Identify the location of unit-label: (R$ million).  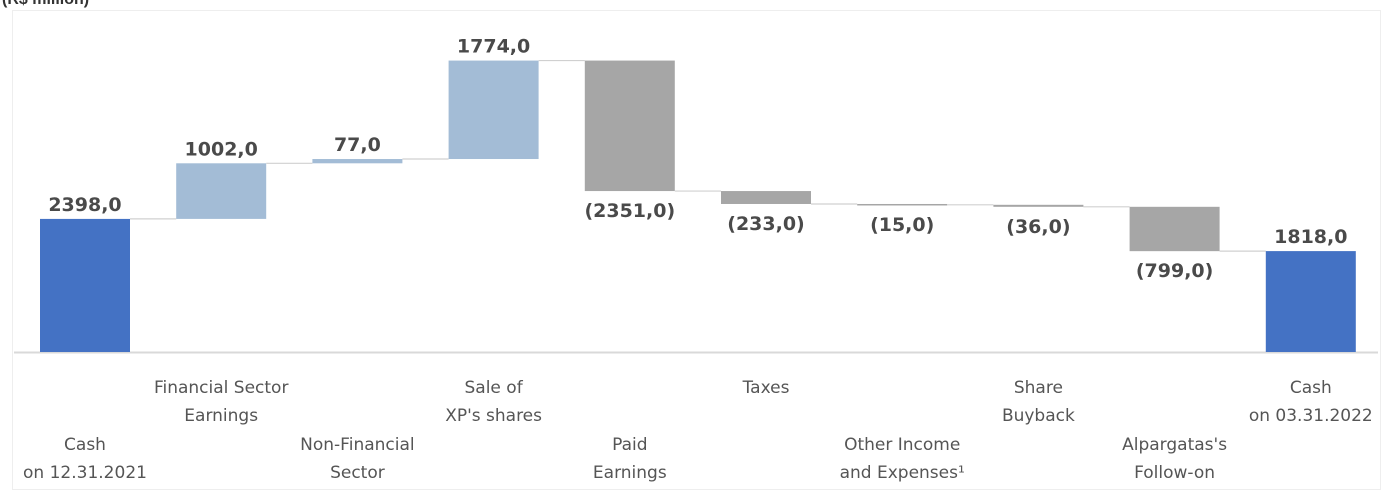
(45, 4).